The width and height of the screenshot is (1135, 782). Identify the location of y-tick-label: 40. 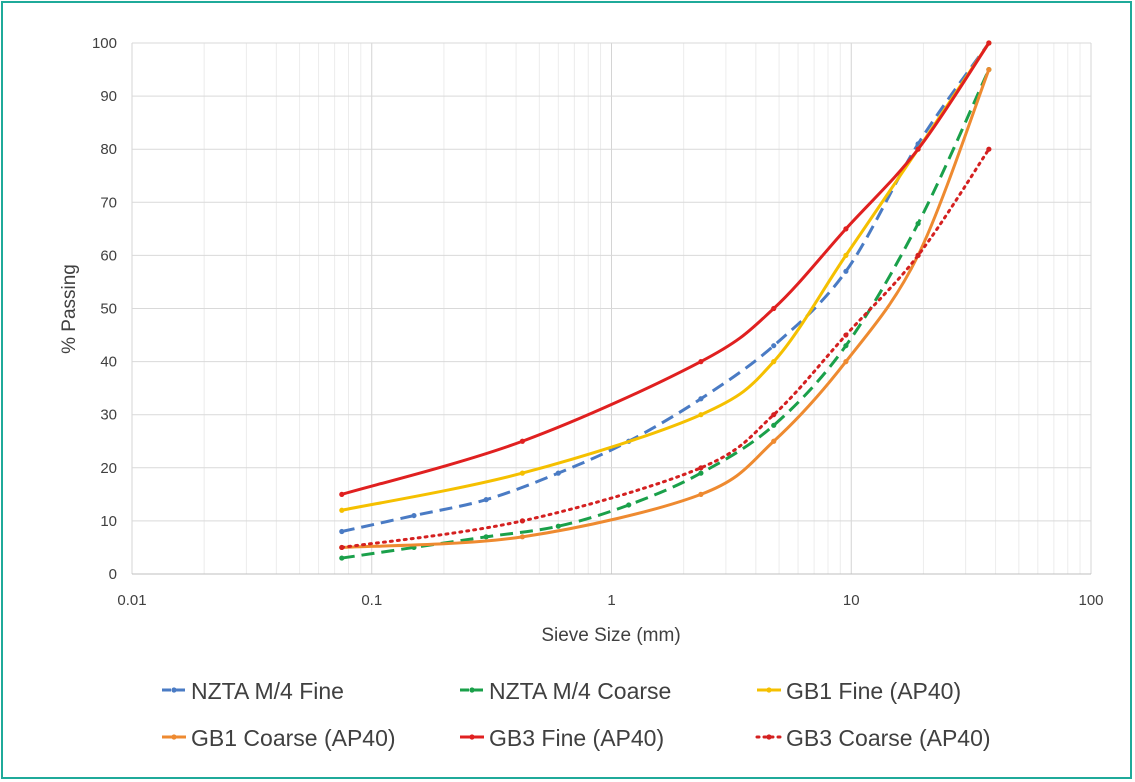
(108, 362).